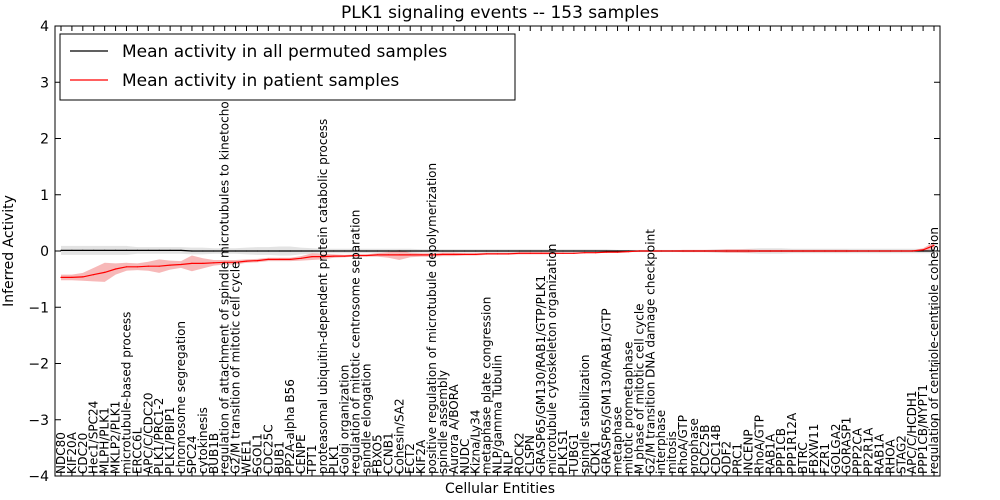 Image resolution: width=1000 pixels, height=500 pixels. I want to click on x-tick-label: M phase of mitotic cell cycle, so click(639, 388).